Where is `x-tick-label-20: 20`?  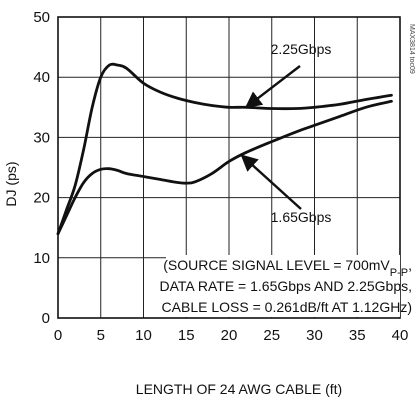
x-tick-label-20: 20 is located at coordinates (229, 335).